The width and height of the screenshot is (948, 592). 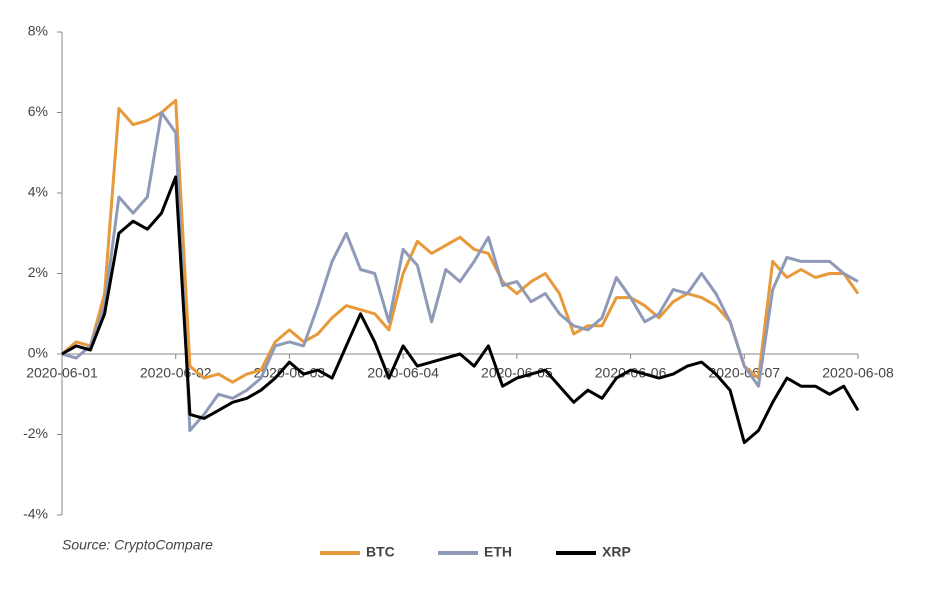 What do you see at coordinates (498, 552) in the screenshot?
I see `legend-label: ETH` at bounding box center [498, 552].